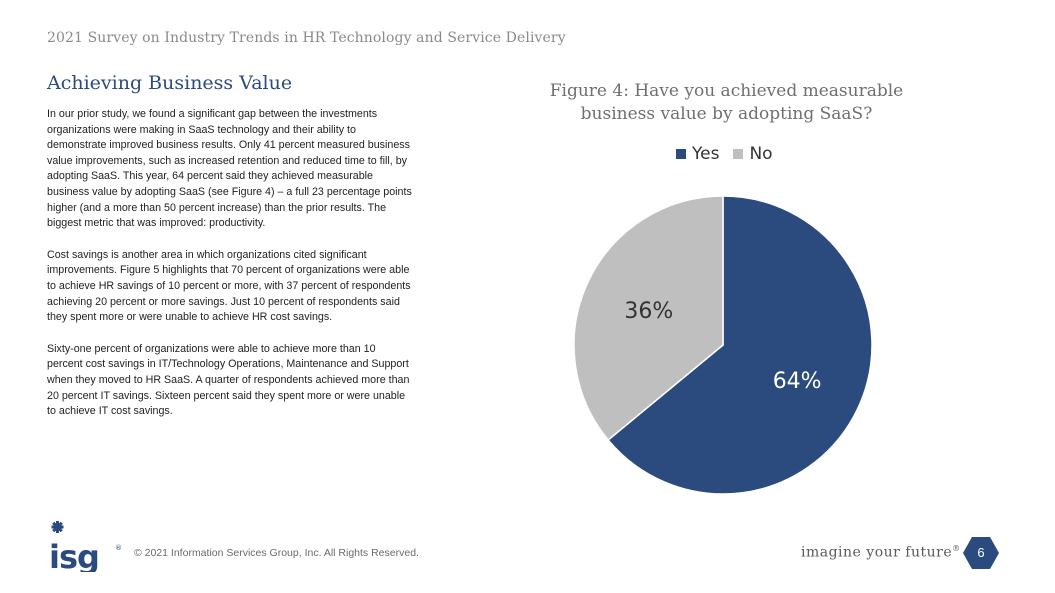  I want to click on chart-legend: Yes No, so click(731, 154).